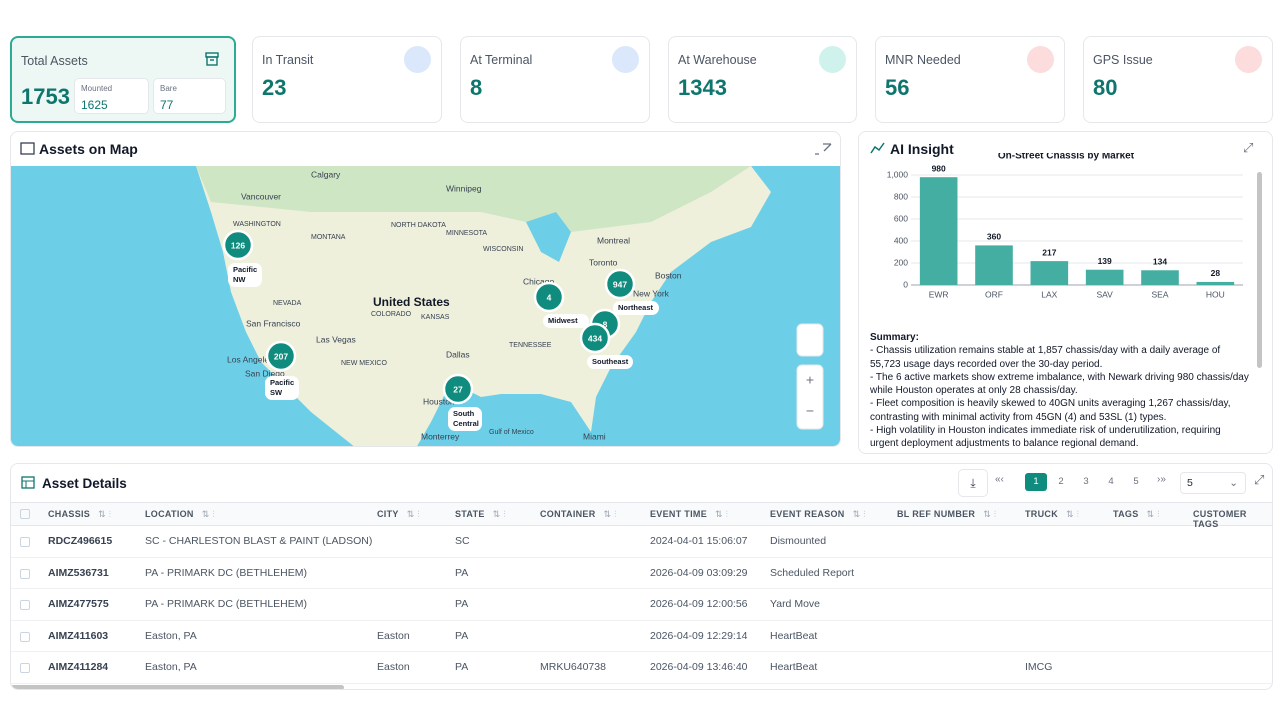 The height and width of the screenshot is (720, 1280). What do you see at coordinates (1061, 481) in the screenshot?
I see `page-button: 2` at bounding box center [1061, 481].